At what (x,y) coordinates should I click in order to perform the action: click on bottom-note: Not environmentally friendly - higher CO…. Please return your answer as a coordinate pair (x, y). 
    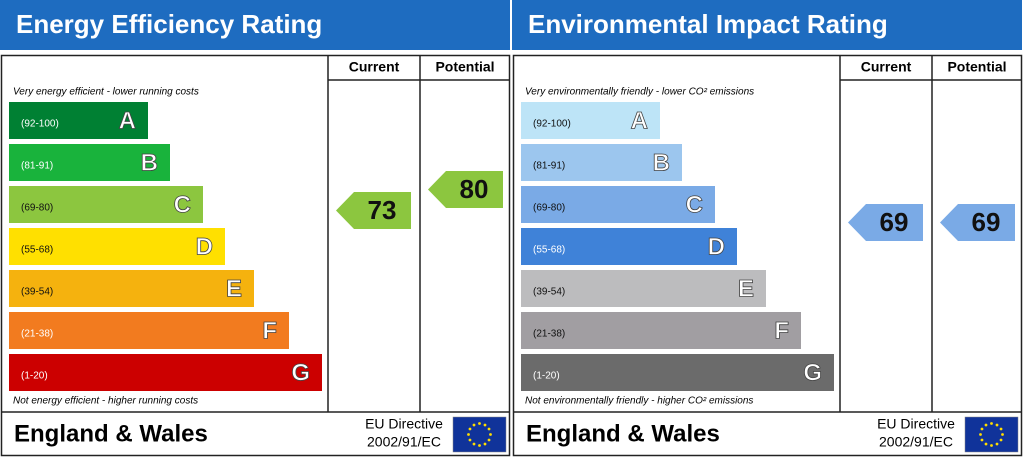
    Looking at the image, I should click on (639, 401).